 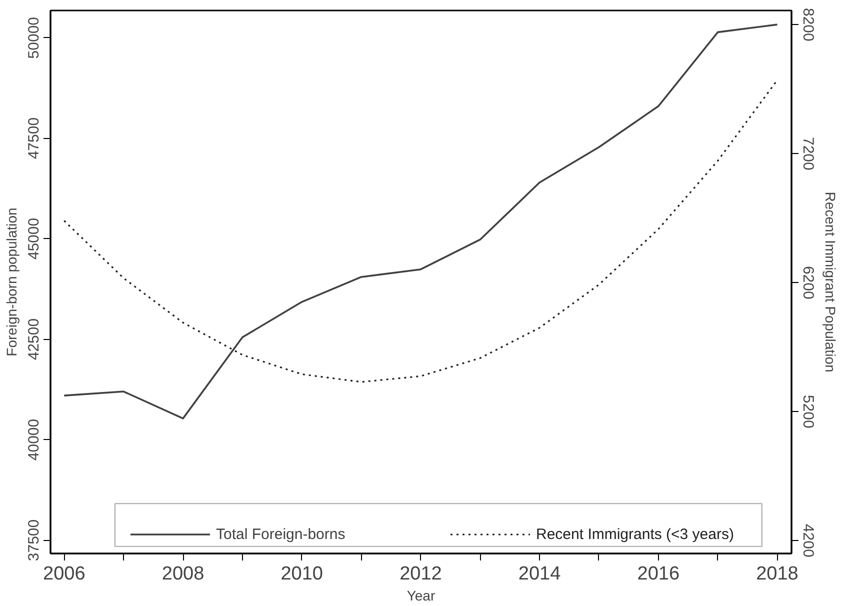 What do you see at coordinates (12, 282) in the screenshot?
I see `y-axis-title: Foreign-born population` at bounding box center [12, 282].